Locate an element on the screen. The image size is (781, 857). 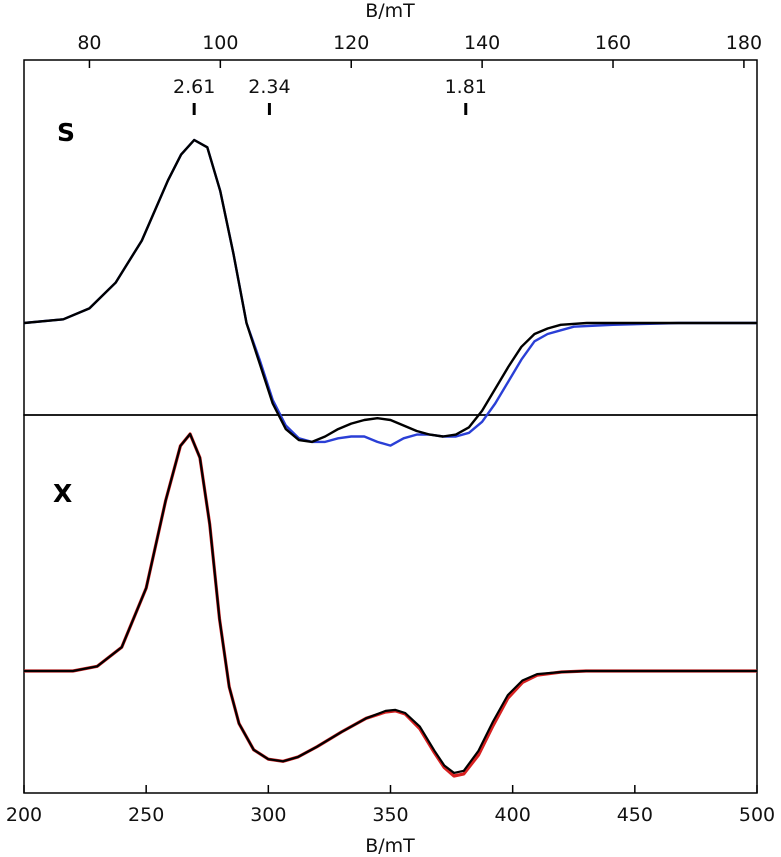
top-tick-label: 140 is located at coordinates (482, 43).